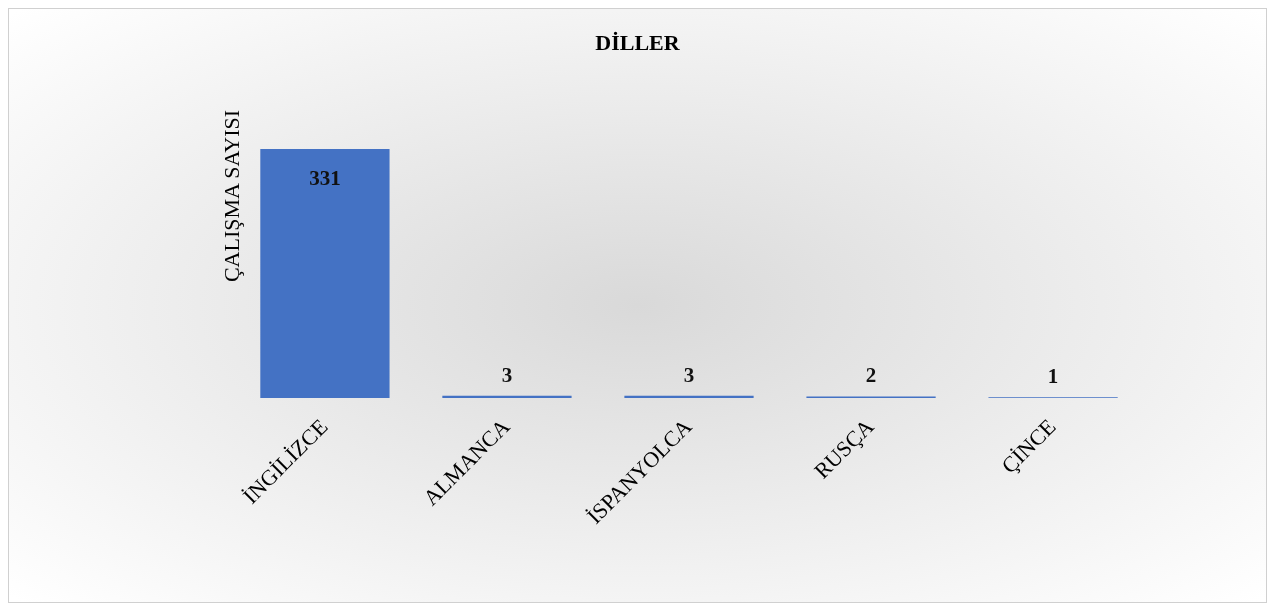 This screenshot has width=1275, height=611. What do you see at coordinates (325, 178) in the screenshot?
I see `data-label: 331` at bounding box center [325, 178].